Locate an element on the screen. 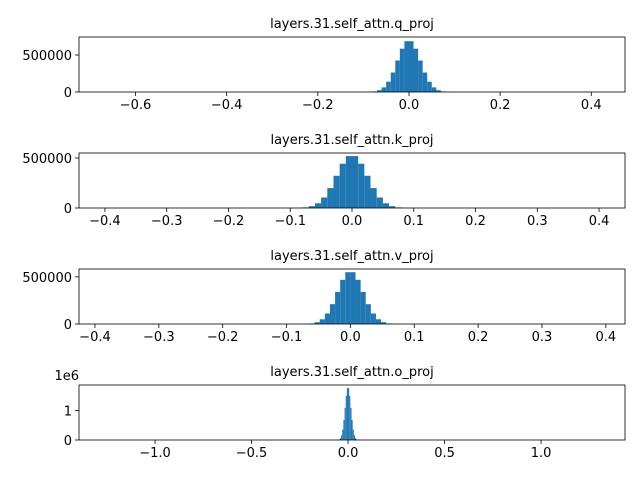 Image resolution: width=640 pixels, height=480 pixels. x-tick-label: 1.0 is located at coordinates (541, 453).